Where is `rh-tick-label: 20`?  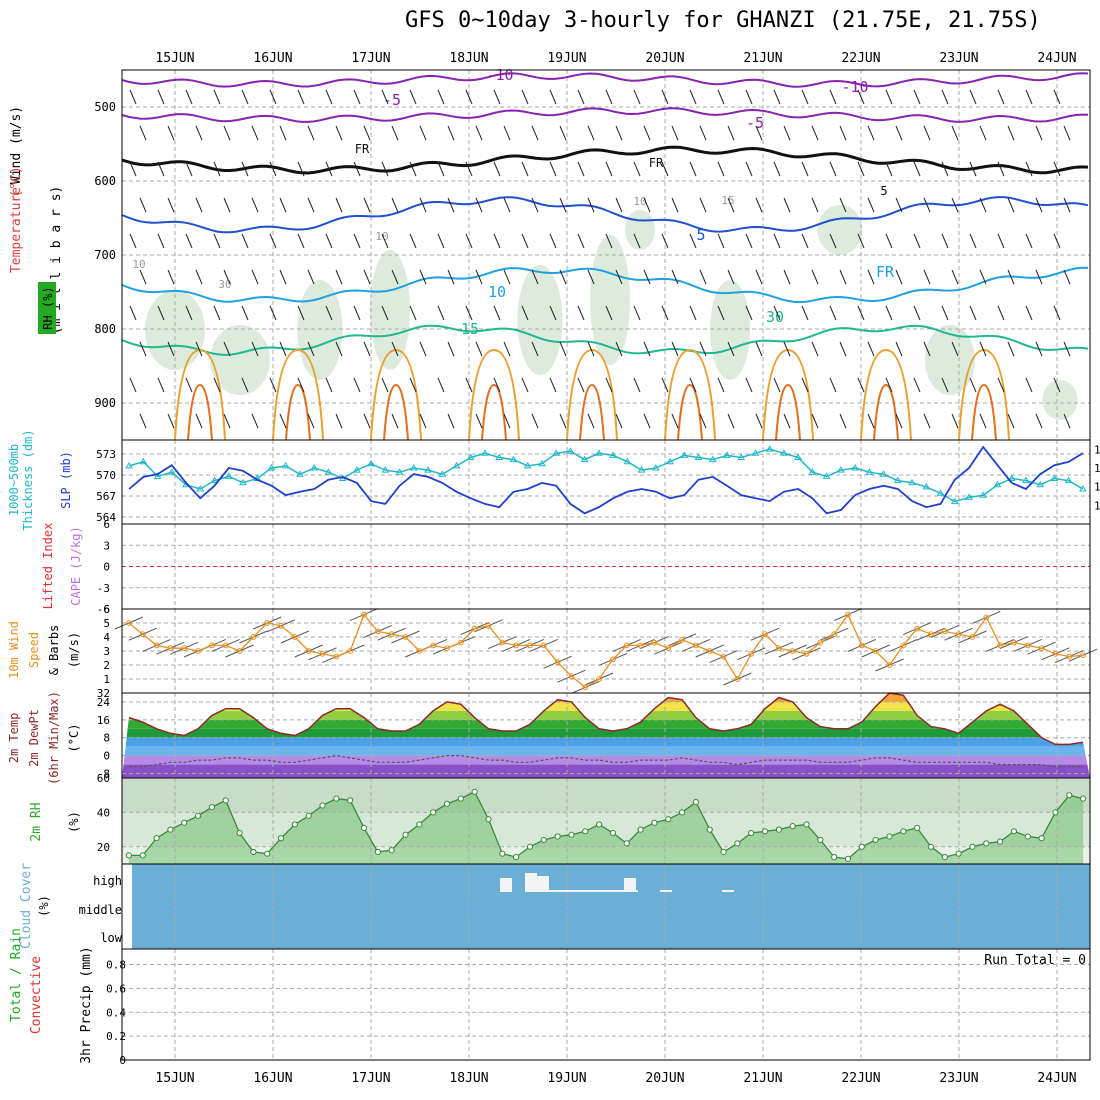 rh-tick-label: 20 is located at coordinates (103, 847).